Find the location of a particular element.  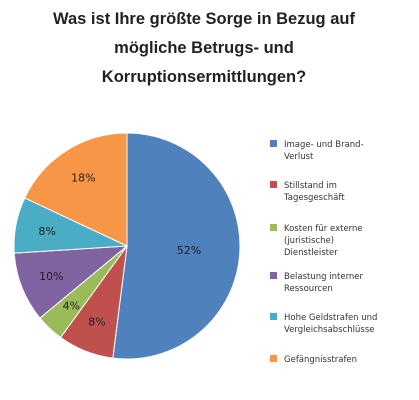

data-label: 18% is located at coordinates (83, 177).